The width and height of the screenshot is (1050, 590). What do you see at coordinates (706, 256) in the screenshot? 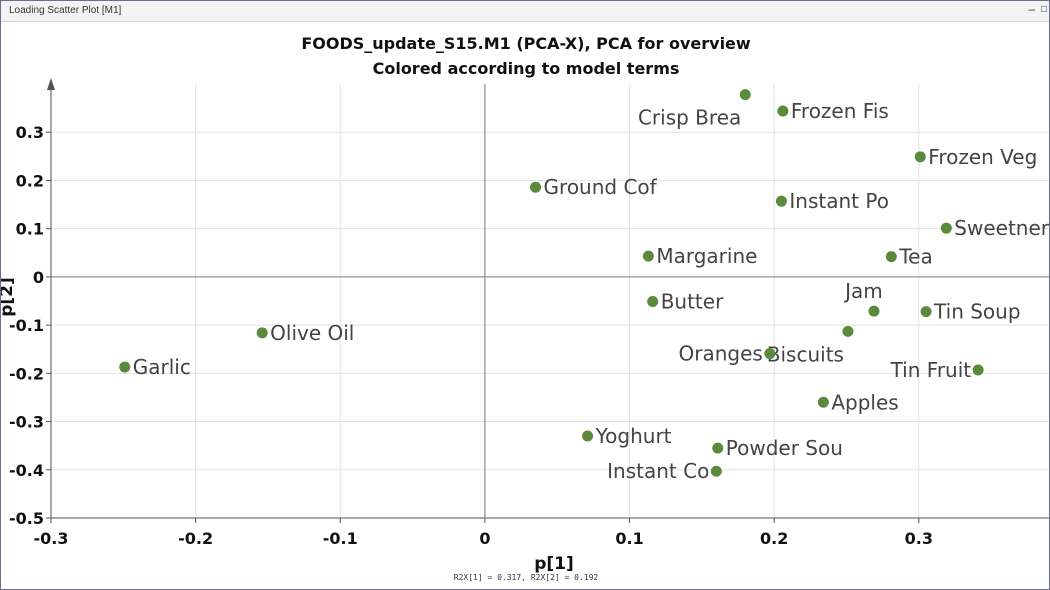
I see `point-label: Margarine` at bounding box center [706, 256].